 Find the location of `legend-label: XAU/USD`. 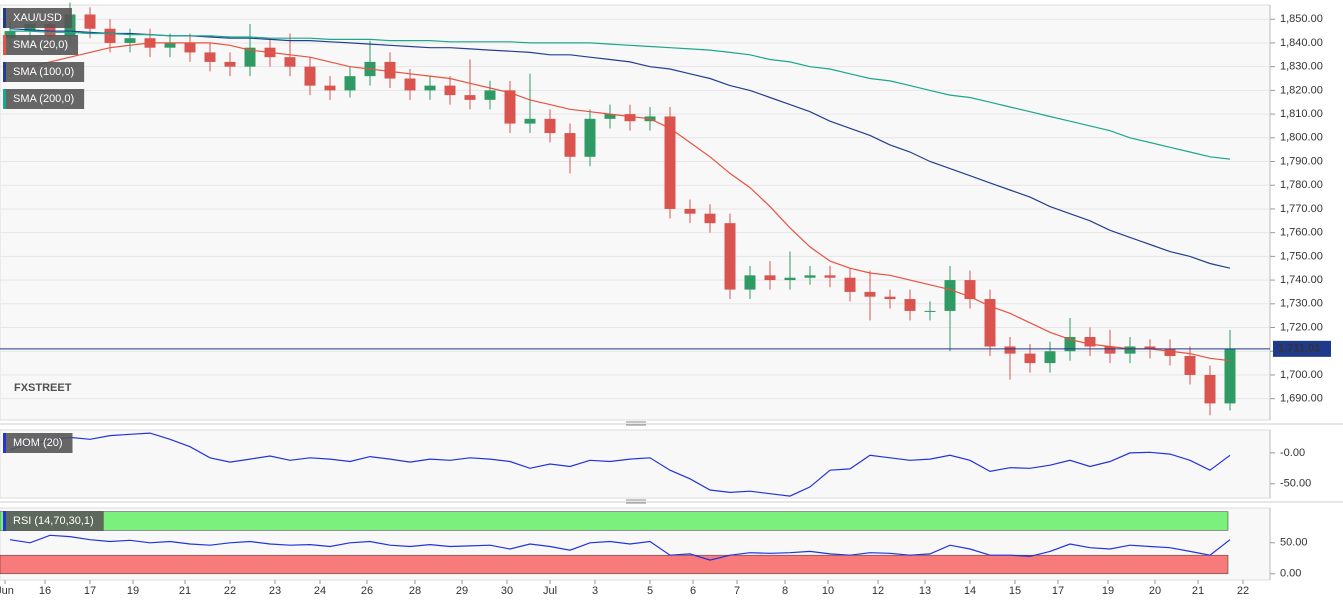

legend-label: XAU/USD is located at coordinates (37, 18).